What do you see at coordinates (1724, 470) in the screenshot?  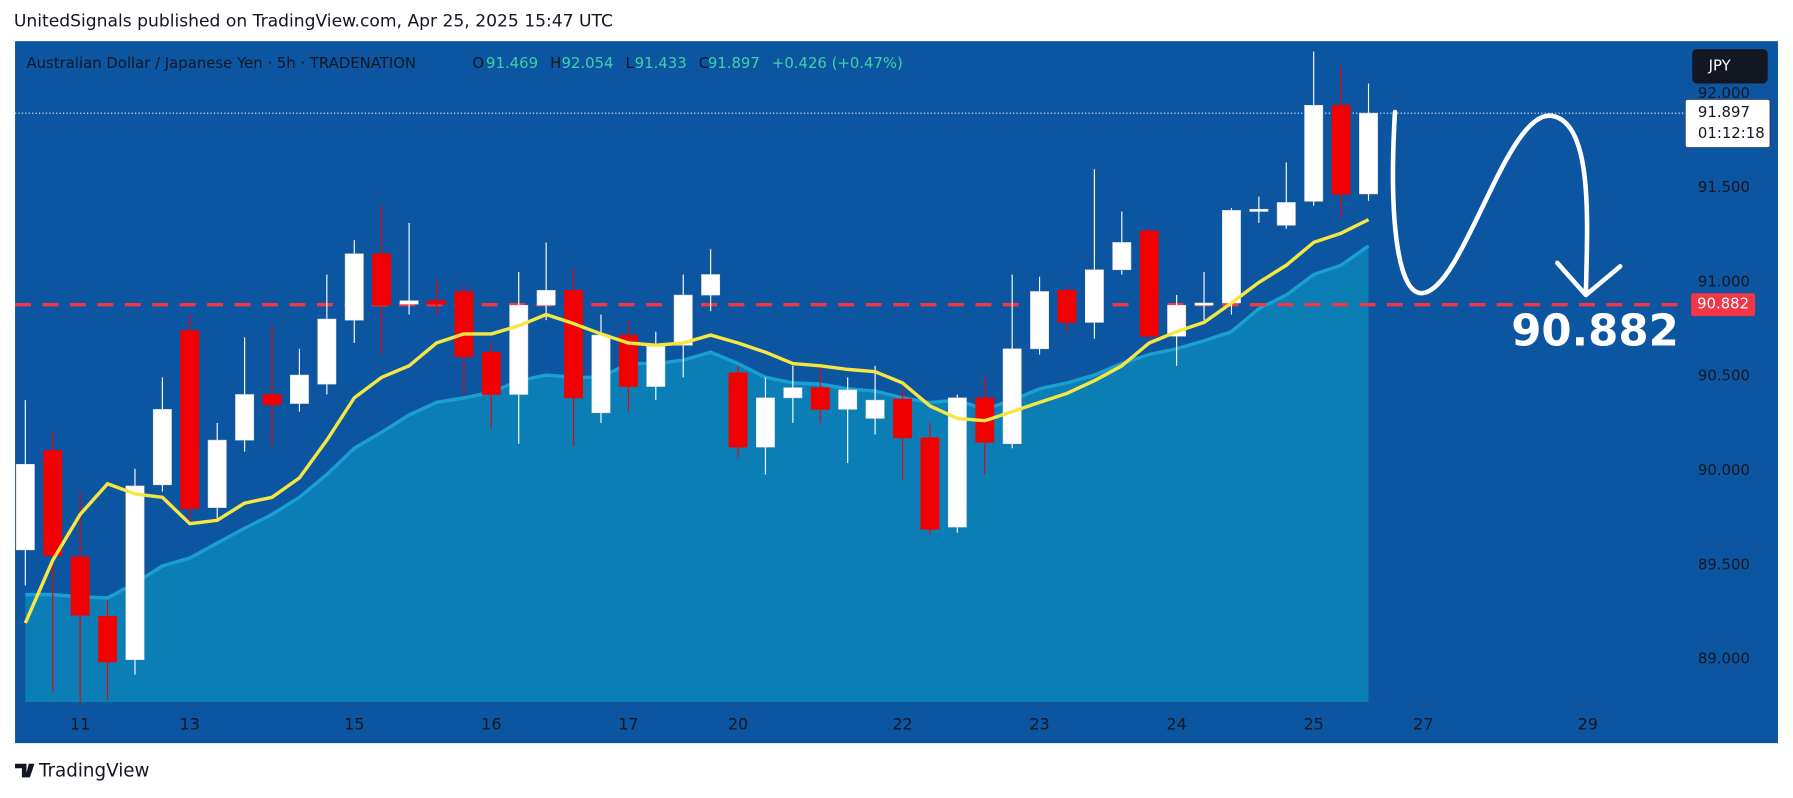 I see `y-tick-label: 90.000` at bounding box center [1724, 470].